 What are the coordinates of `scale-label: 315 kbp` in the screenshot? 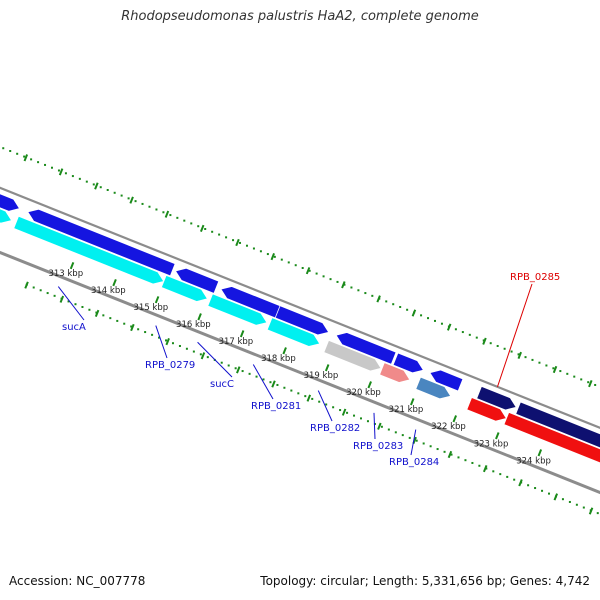 It's located at (151, 308).